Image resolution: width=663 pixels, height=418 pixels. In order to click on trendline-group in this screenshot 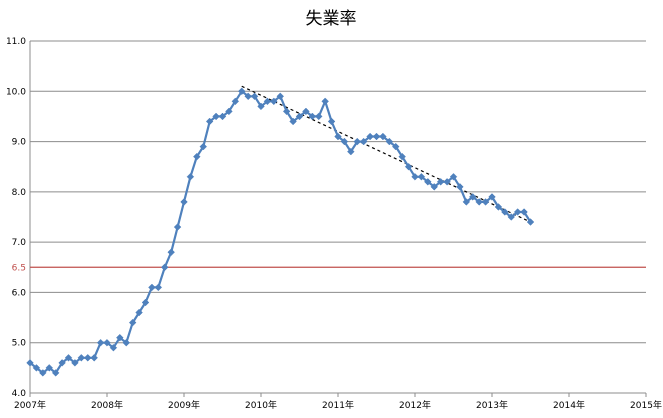, I will do `click(386, 154)`.